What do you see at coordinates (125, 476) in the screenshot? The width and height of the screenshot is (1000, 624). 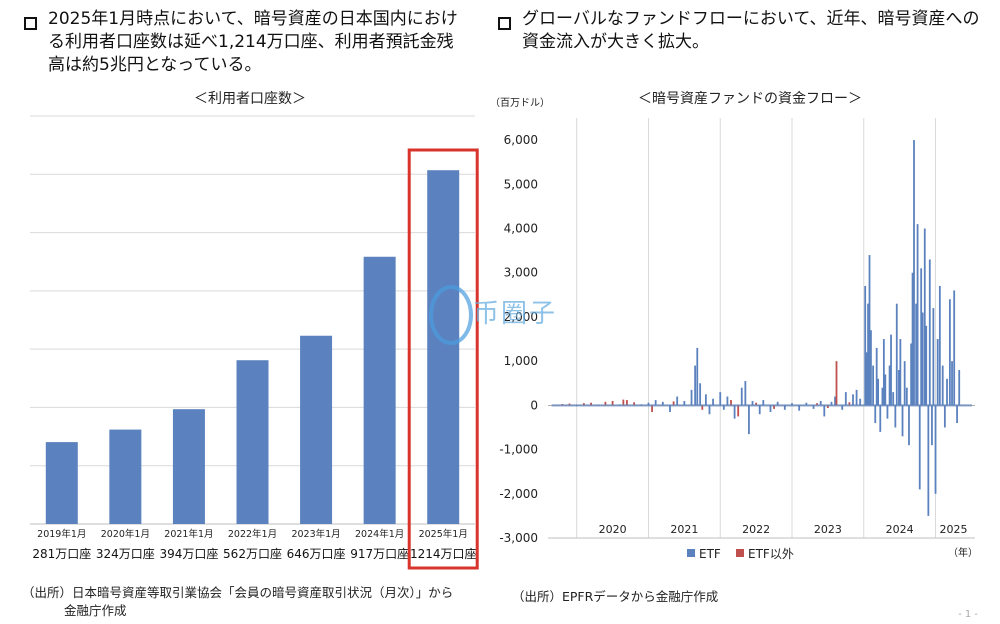 I see `left-bar` at bounding box center [125, 476].